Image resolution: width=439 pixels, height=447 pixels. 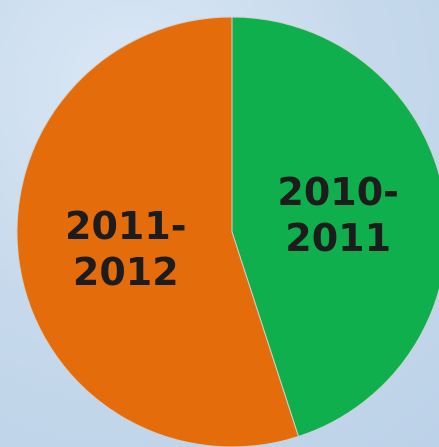 What do you see at coordinates (338, 215) in the screenshot?
I see `slice-label: 2010-2011` at bounding box center [338, 215].